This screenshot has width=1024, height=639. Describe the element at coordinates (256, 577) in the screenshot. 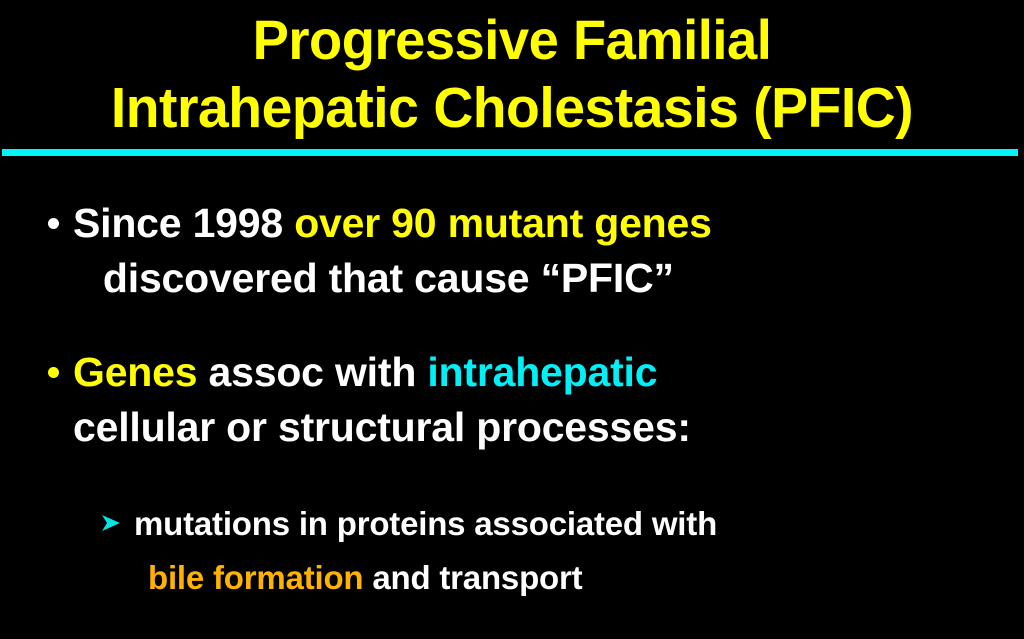

I see `sub-bullet-seg-2: bile formation` at that location.